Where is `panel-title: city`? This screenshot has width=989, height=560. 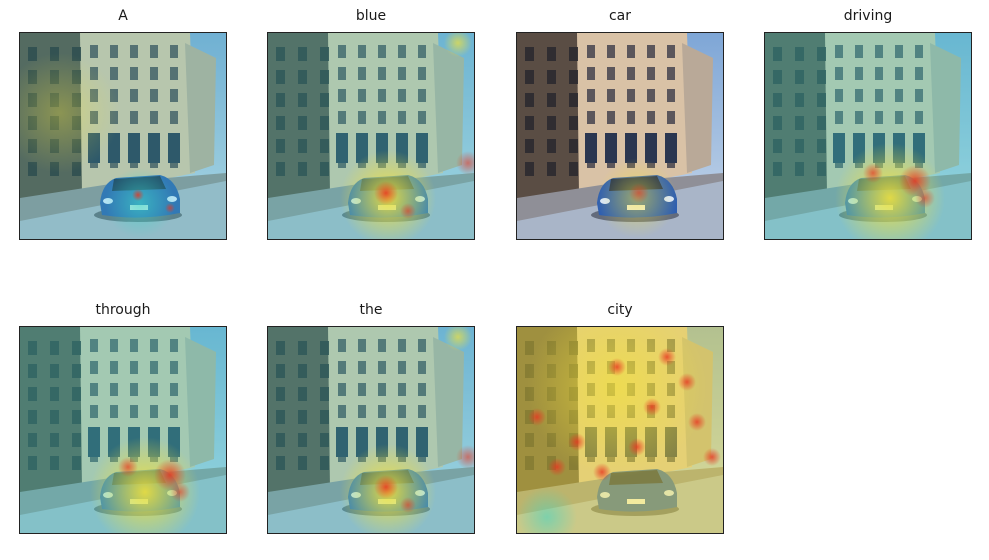
panel-title: city is located at coordinates (620, 310).